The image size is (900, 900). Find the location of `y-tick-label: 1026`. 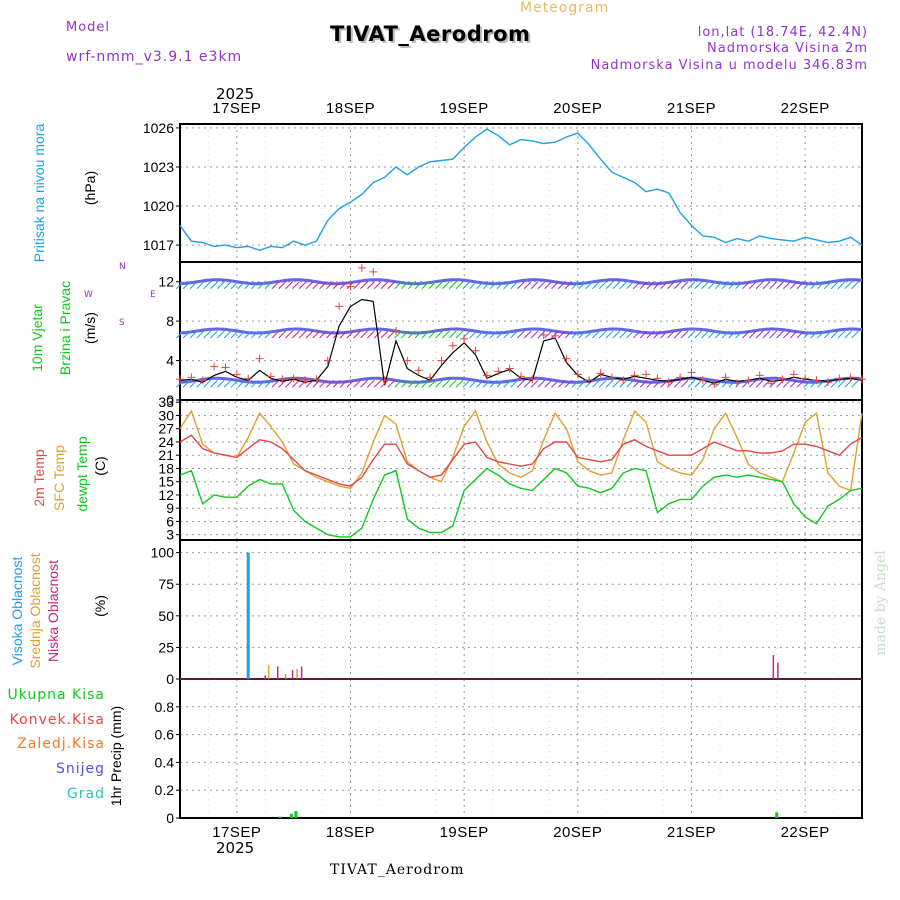

y-tick-label: 1026 is located at coordinates (158, 128).